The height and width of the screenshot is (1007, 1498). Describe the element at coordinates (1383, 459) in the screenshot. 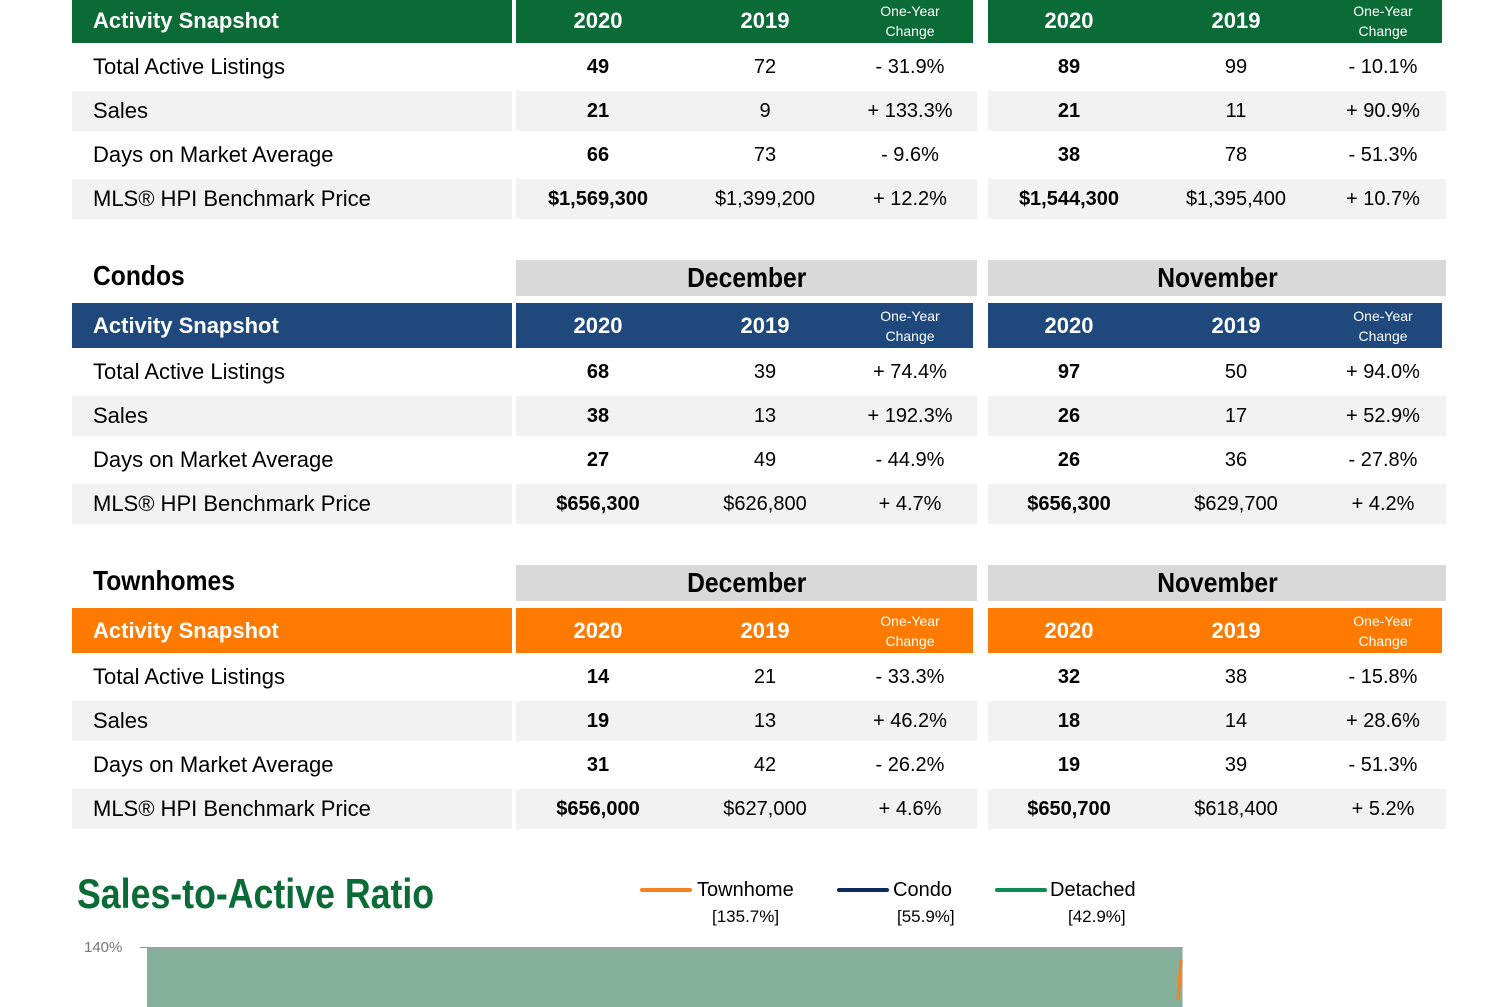

I see `value-change: - 27.8%` at that location.